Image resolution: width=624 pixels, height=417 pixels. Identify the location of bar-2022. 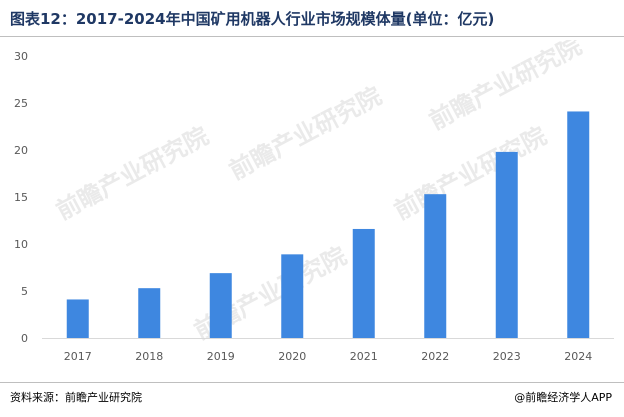
(435, 266).